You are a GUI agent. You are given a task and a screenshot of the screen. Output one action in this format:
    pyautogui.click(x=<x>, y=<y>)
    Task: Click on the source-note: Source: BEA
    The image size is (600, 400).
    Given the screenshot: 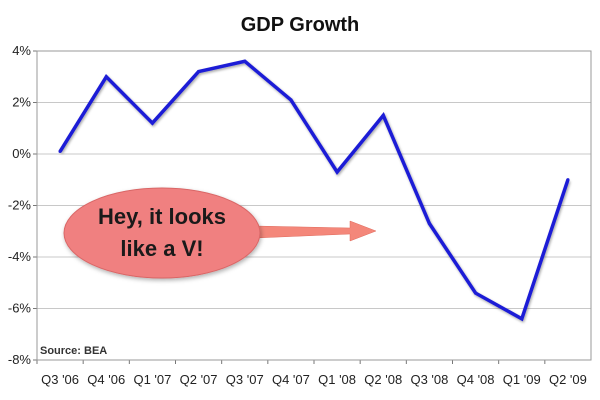 What is the action you would take?
    pyautogui.click(x=73, y=351)
    